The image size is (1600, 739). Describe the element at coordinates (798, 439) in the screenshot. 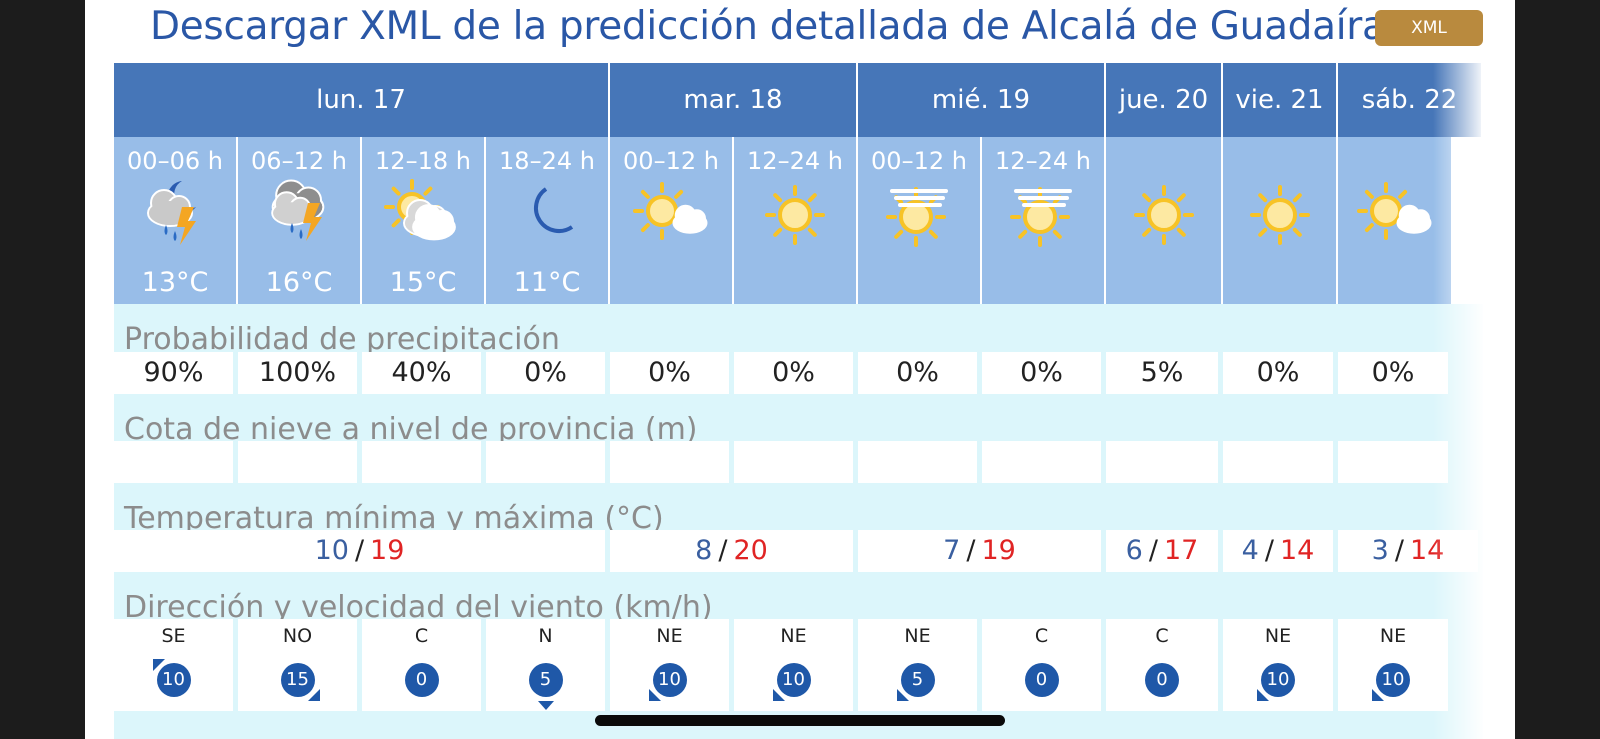

I see `snow-section: Cota de nieve a nivel de provincia (m)` at that location.